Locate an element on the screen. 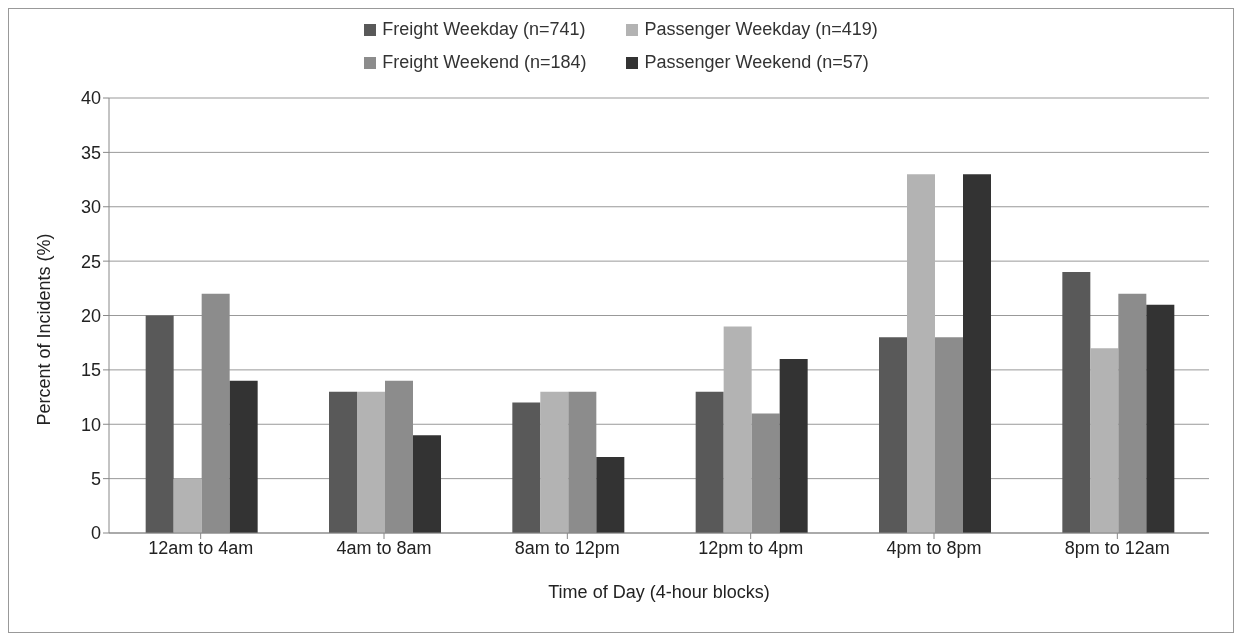 This screenshot has height=643, width=1244. x-tick-label: 8am to 12pm is located at coordinates (567, 547).